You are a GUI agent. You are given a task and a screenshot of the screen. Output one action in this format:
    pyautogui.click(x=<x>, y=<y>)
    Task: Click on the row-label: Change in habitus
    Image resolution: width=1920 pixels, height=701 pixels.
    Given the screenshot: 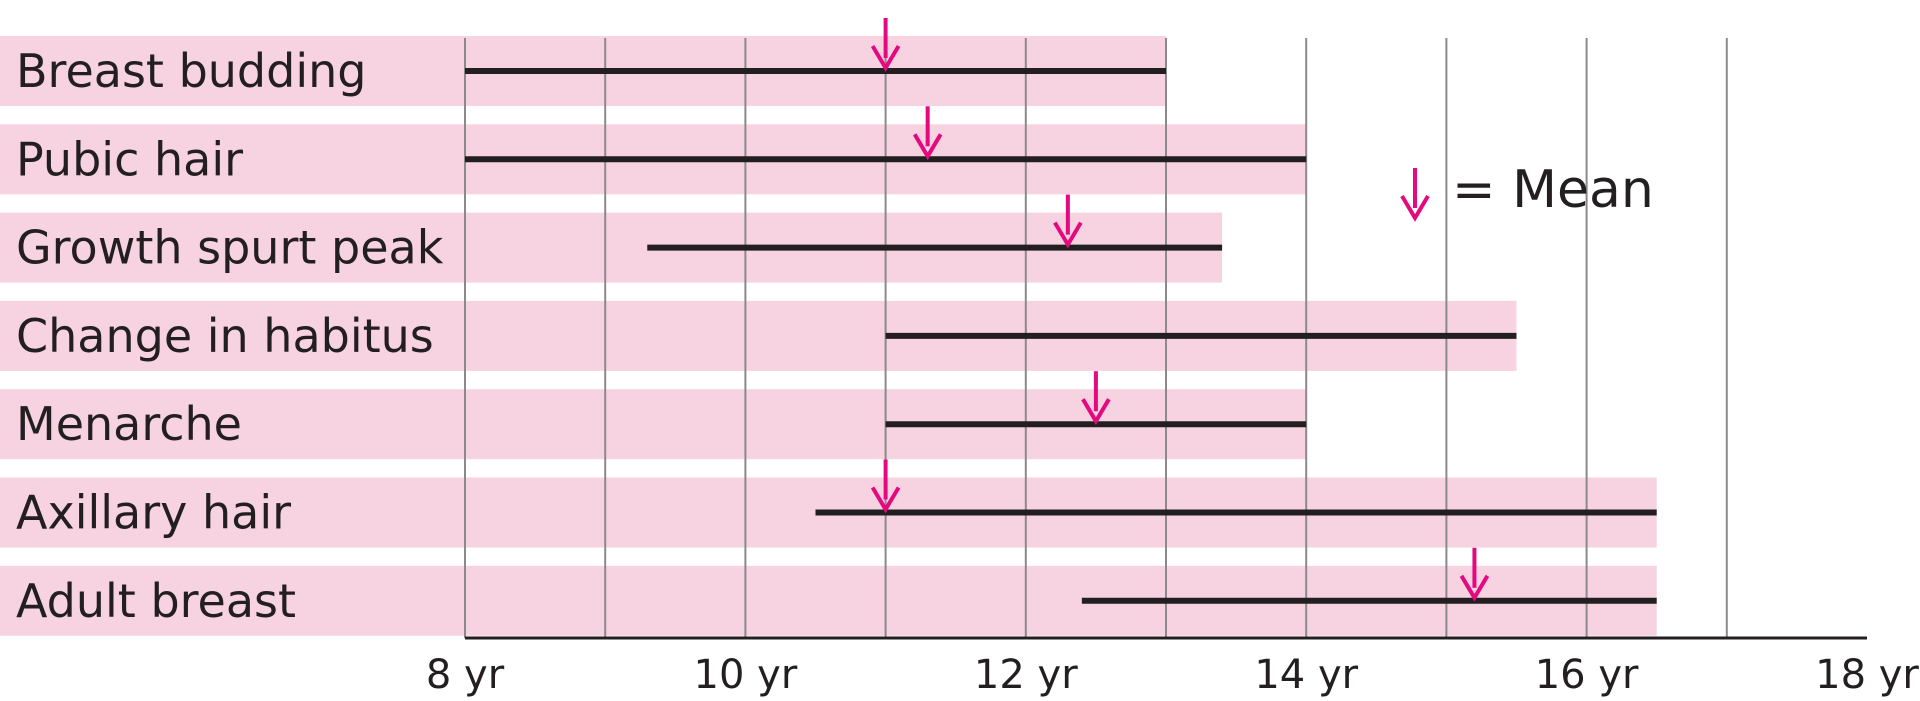 What is the action you would take?
    pyautogui.click(x=225, y=336)
    